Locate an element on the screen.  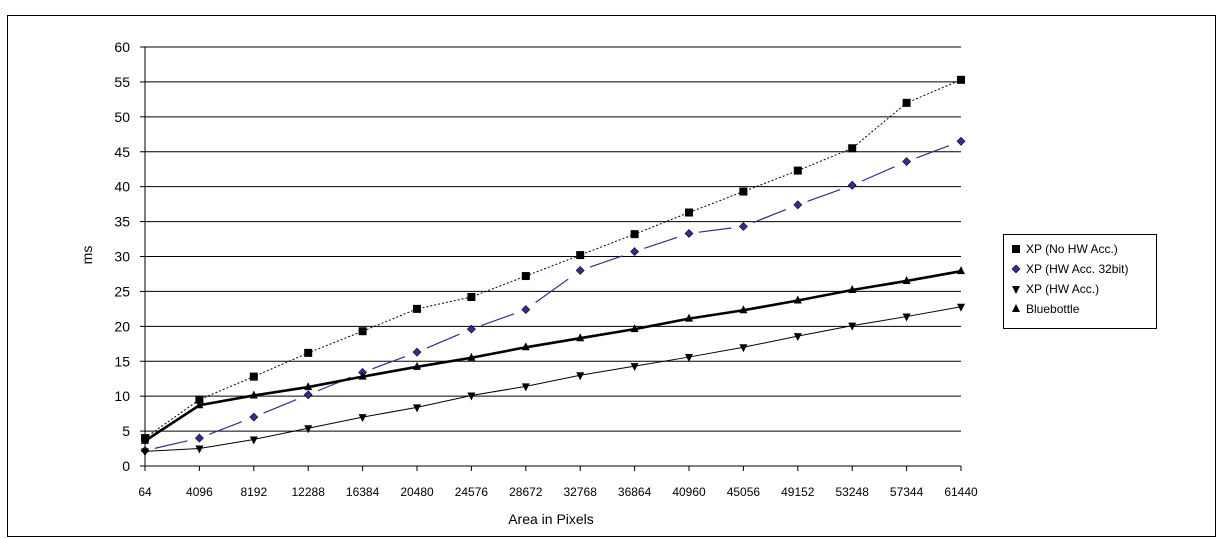
legend-item: XP (HW Acc. 32bit) is located at coordinates (1083, 269).